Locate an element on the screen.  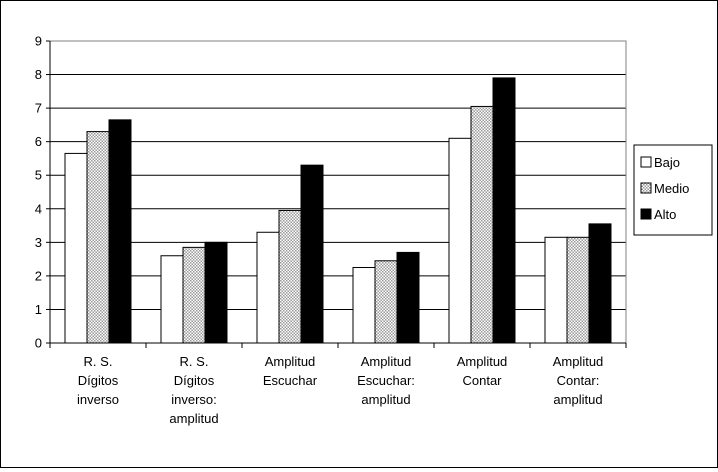
y-tick-label: 1 is located at coordinates (38, 309).